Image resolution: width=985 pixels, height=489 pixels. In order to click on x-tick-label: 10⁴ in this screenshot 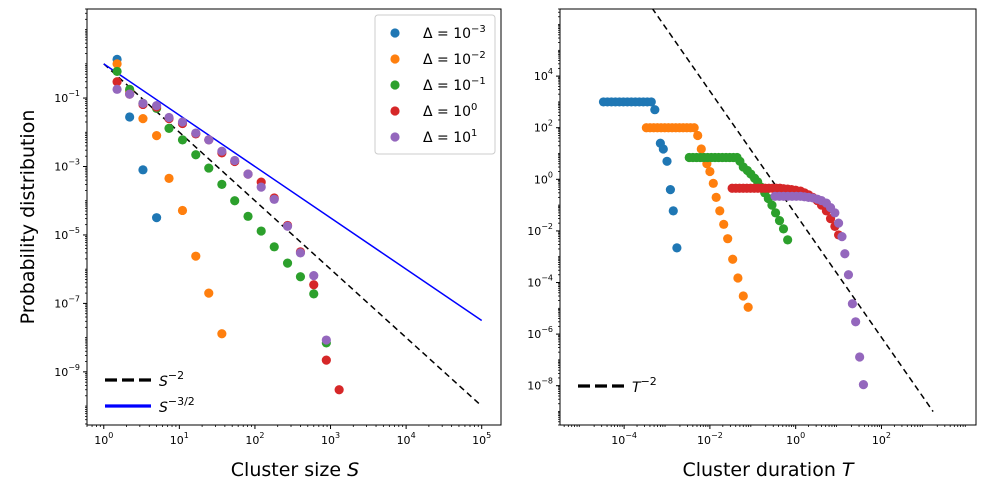, I will do `click(406, 439)`.